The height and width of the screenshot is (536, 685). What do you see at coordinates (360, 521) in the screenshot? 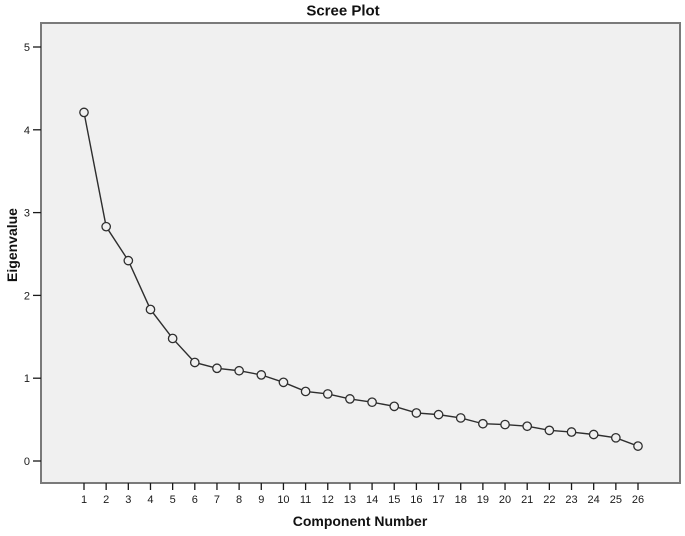
I see `x-axis-title: Component Number` at bounding box center [360, 521].